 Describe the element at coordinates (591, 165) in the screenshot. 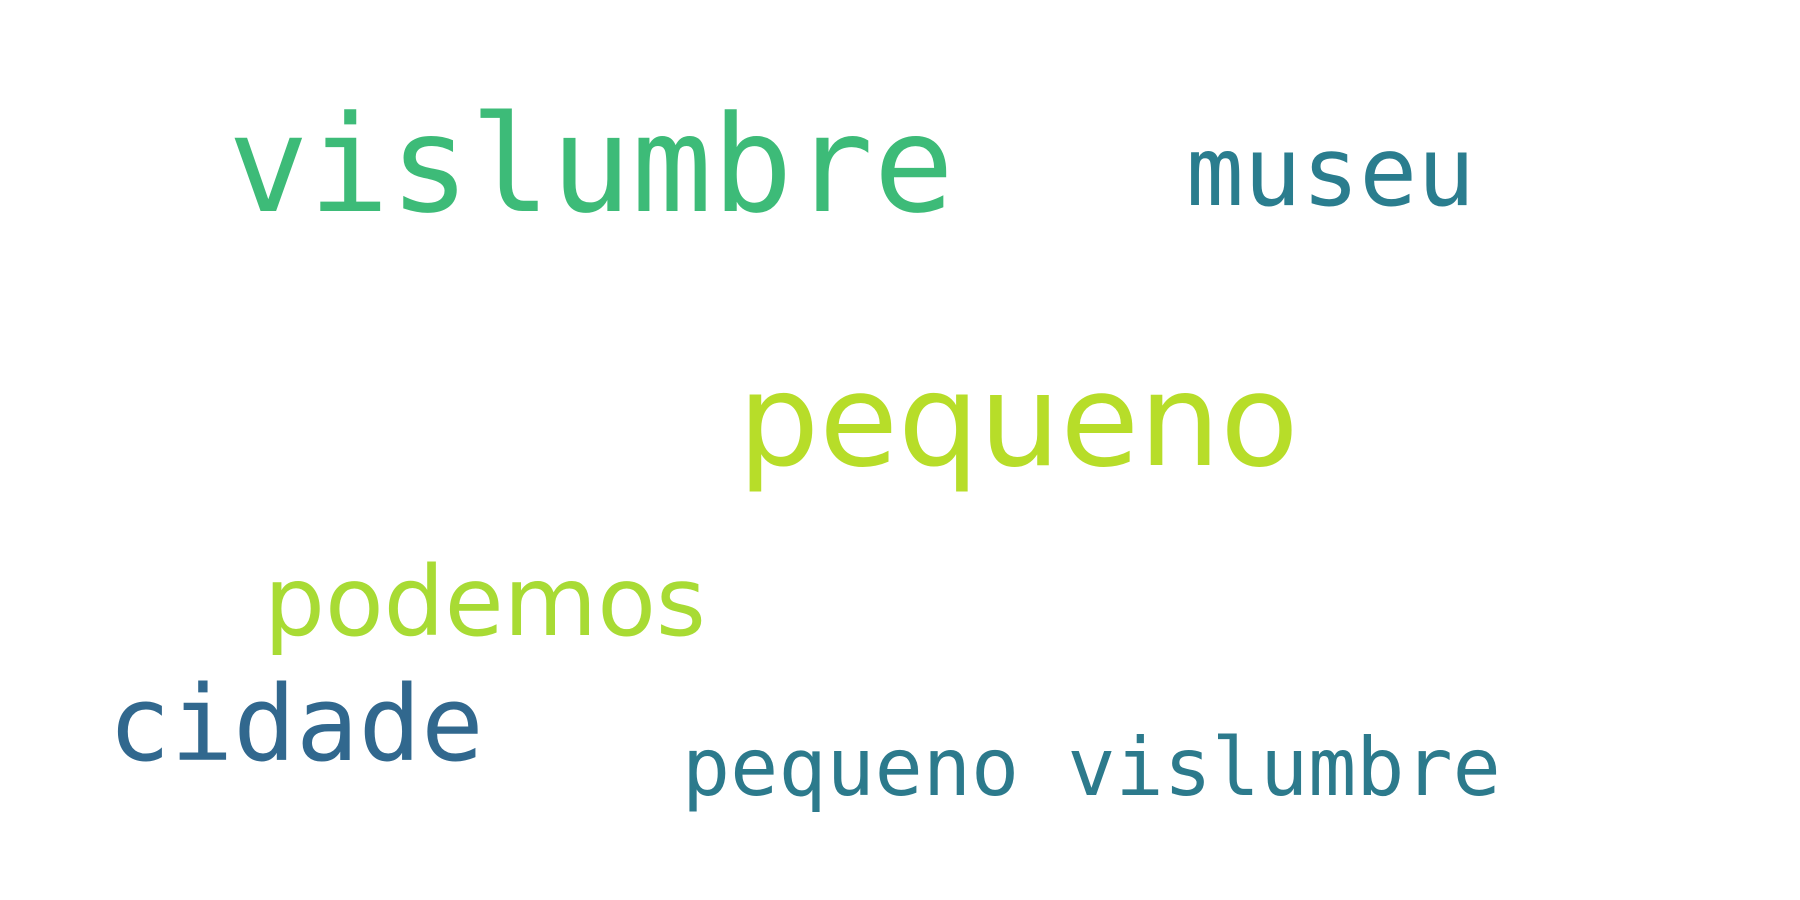

I see `word-vislumbre: vislumbre` at that location.